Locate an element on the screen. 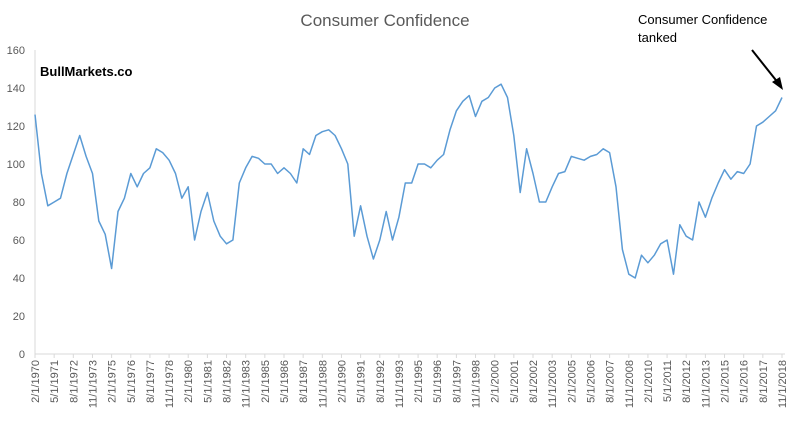  x-tick-label: 2/1/1970 is located at coordinates (36, 381).